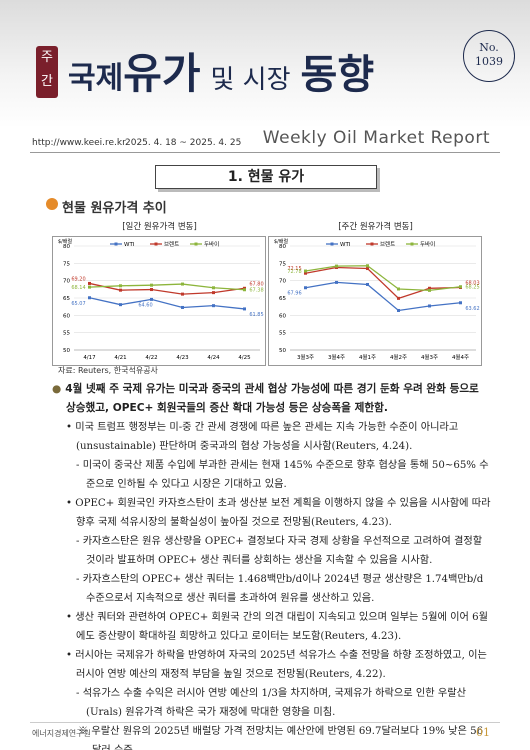  I want to click on issue-number: 1039, so click(489, 61).